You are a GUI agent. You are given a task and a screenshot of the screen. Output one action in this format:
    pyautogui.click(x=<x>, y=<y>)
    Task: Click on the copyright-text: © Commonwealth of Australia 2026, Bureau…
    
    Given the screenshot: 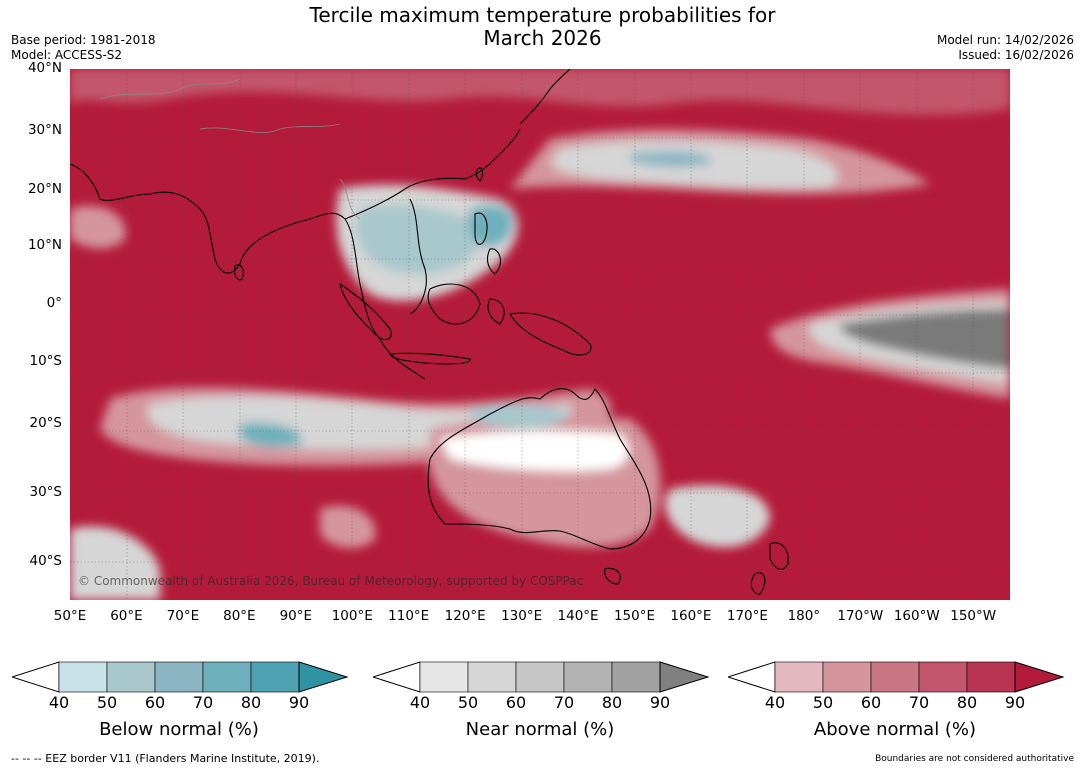 What is the action you would take?
    pyautogui.click(x=331, y=581)
    